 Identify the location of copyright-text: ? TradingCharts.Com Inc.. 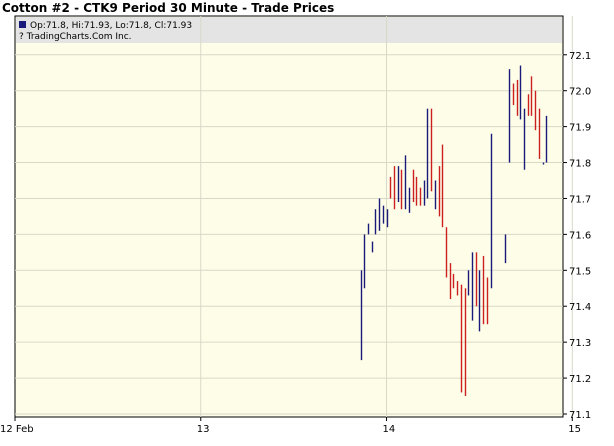
(75, 37).